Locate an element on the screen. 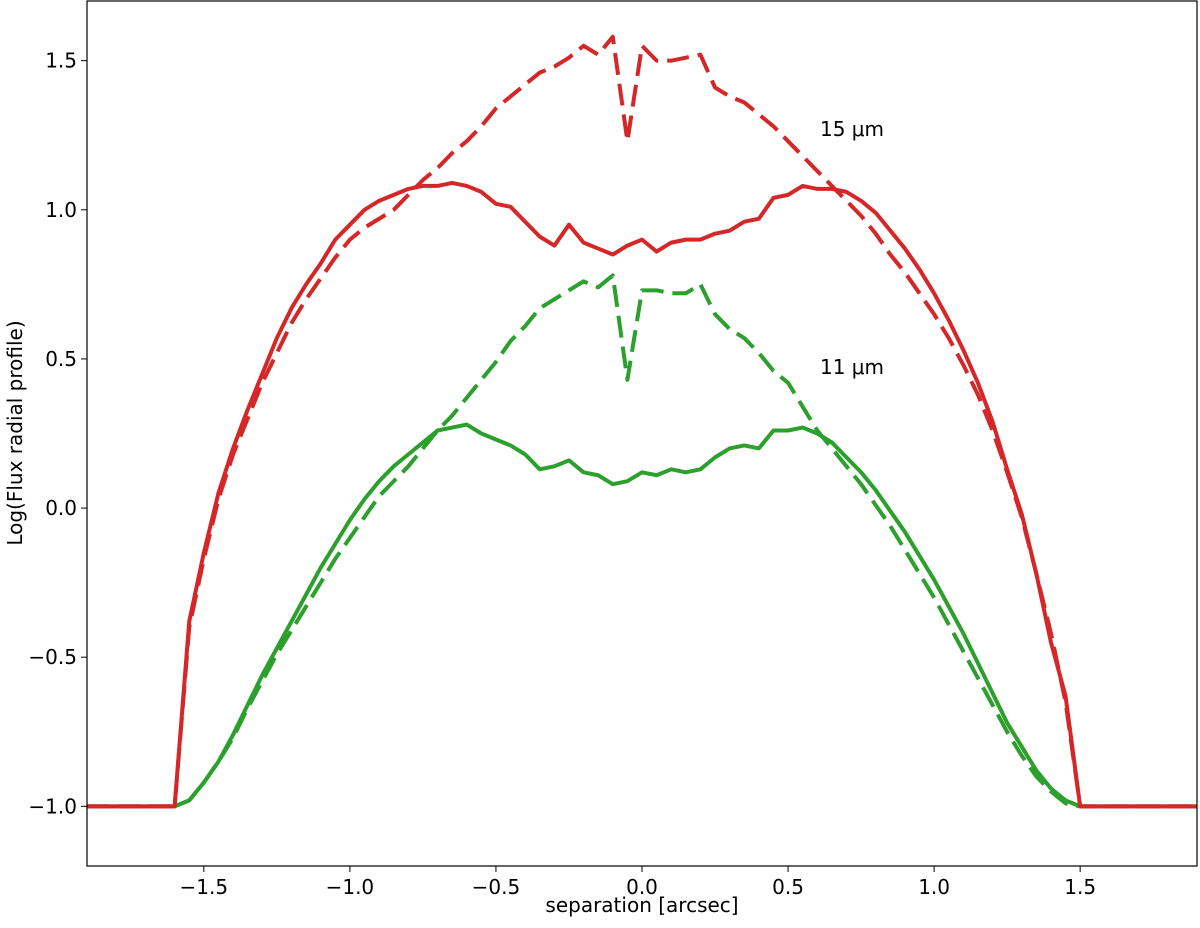 Image resolution: width=1200 pixels, height=928 pixels. x-tick-label: 1.0 is located at coordinates (934, 887).